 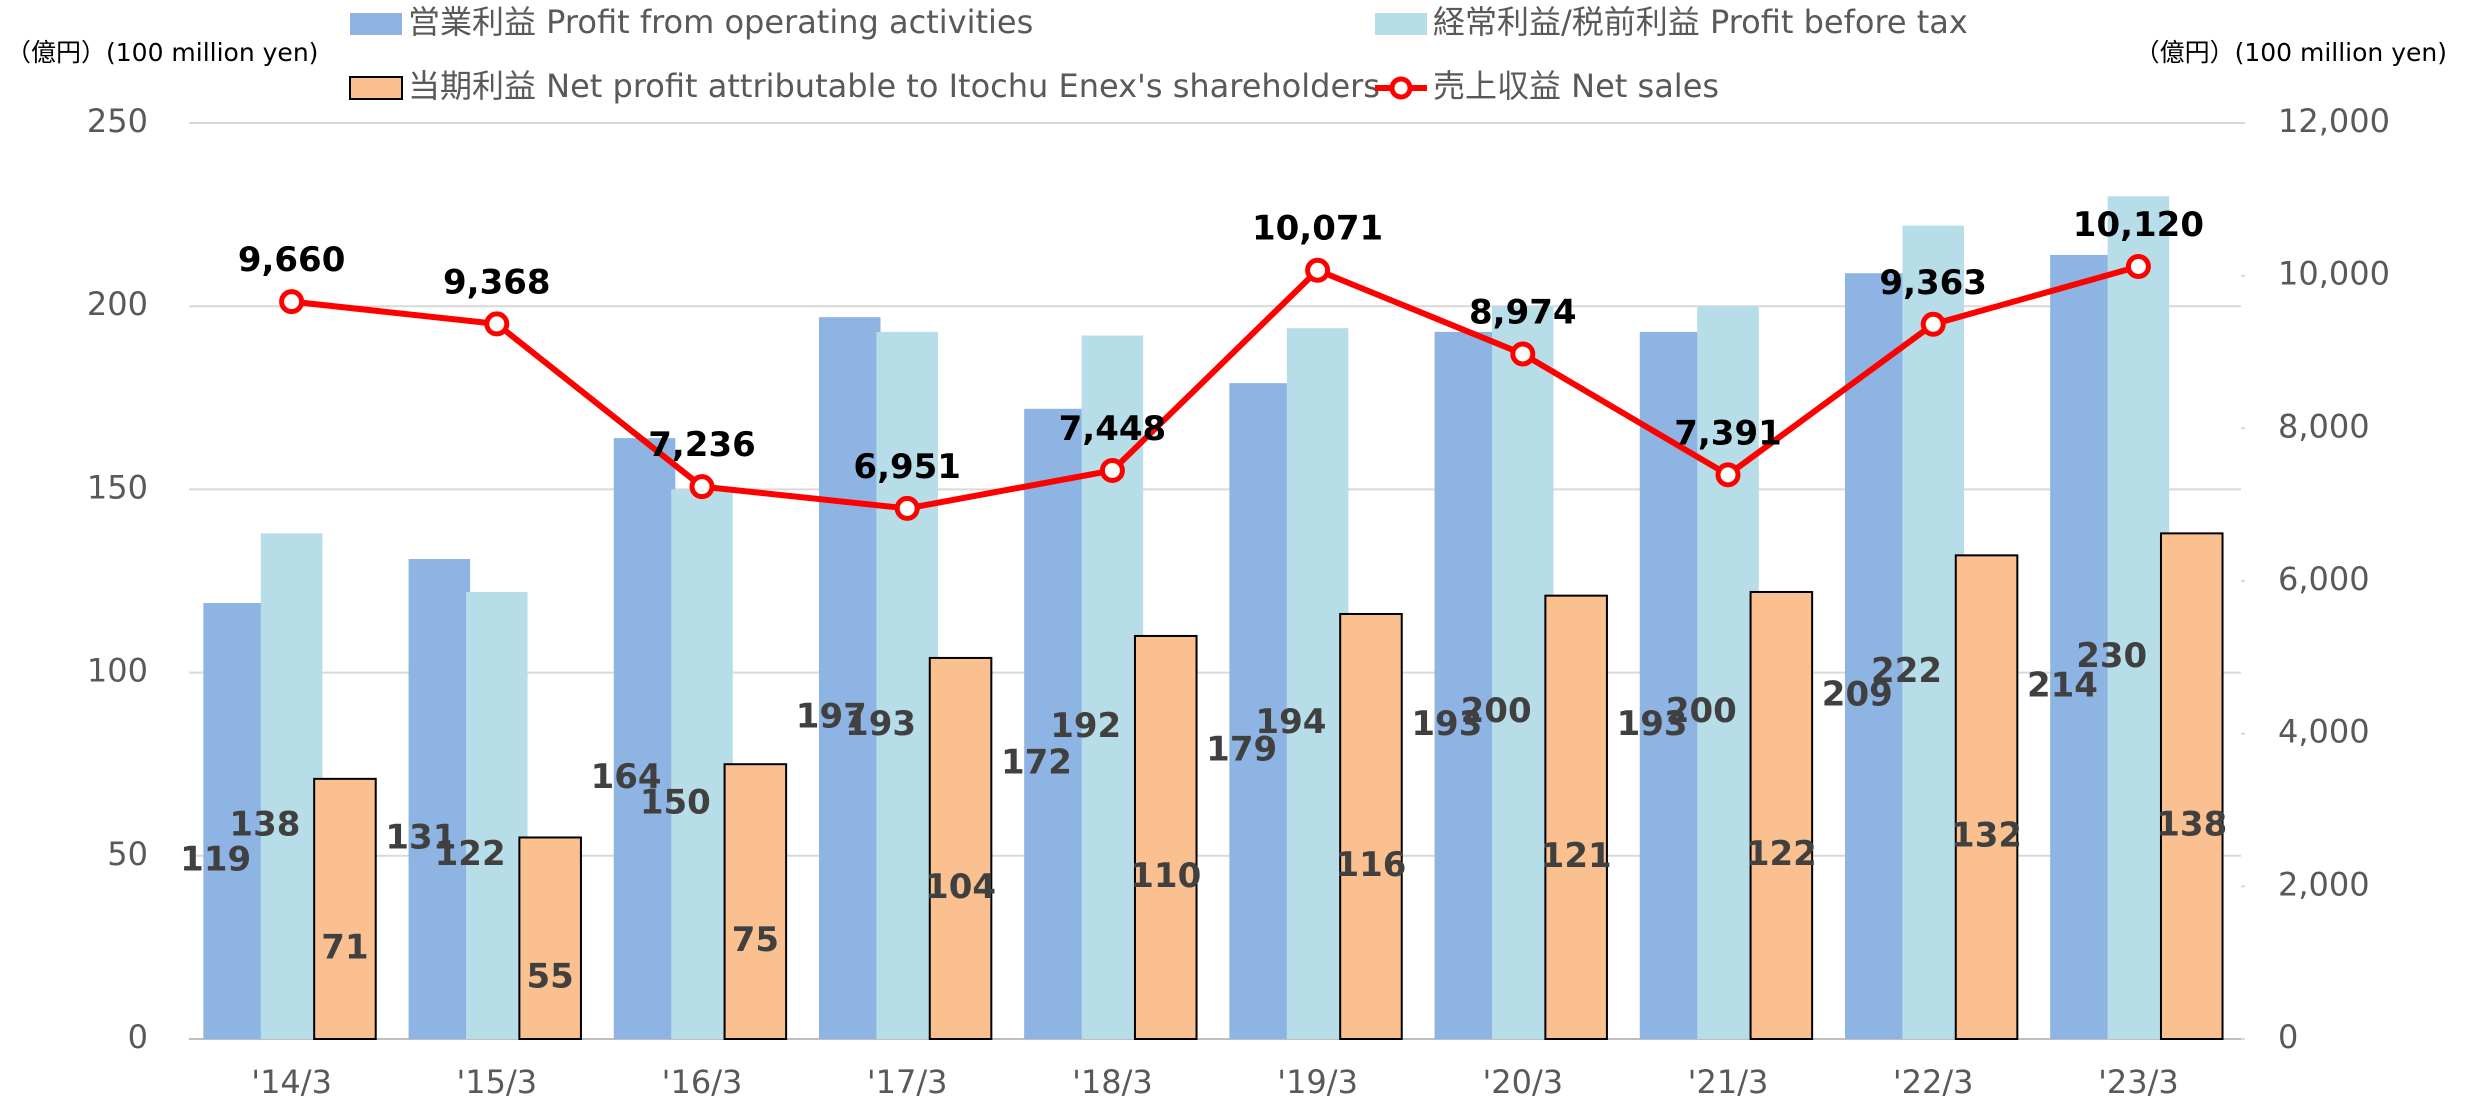 I want to click on y2-axis-label: （億円）(100 million yen), so click(x=2291, y=52).